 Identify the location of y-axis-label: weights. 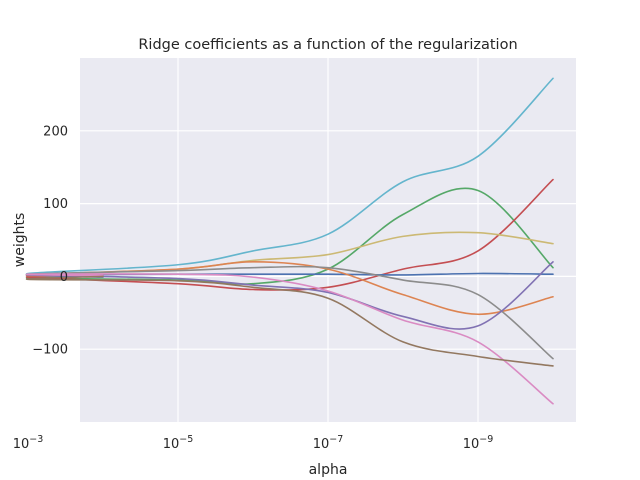
(20, 240).